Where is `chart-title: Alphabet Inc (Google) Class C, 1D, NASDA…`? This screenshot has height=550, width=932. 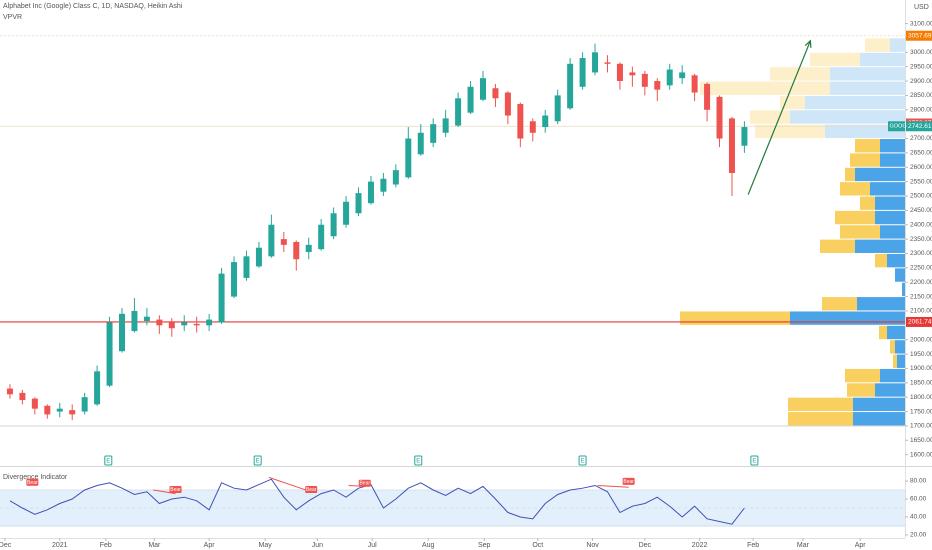 chart-title: Alphabet Inc (Google) Class C, 1D, NASDA… is located at coordinates (93, 6).